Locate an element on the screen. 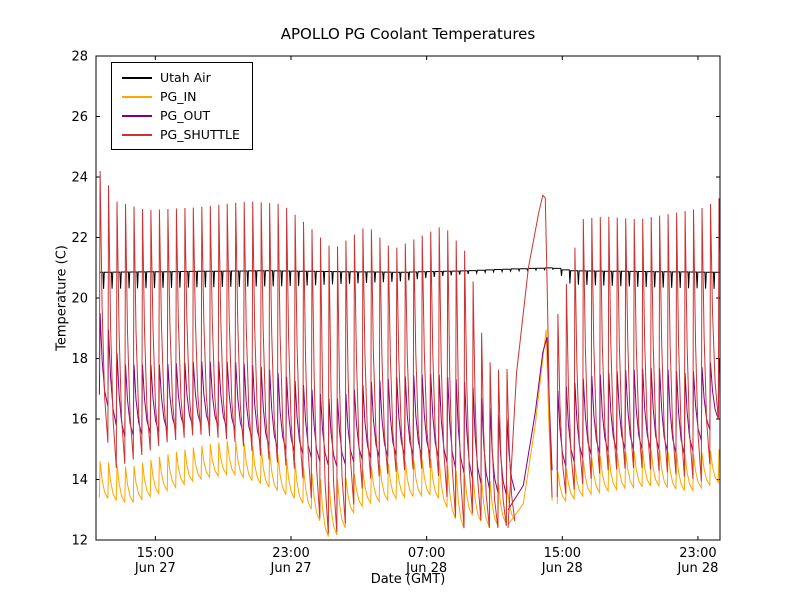  legend-line-swatch-pg-in is located at coordinates (137, 96).